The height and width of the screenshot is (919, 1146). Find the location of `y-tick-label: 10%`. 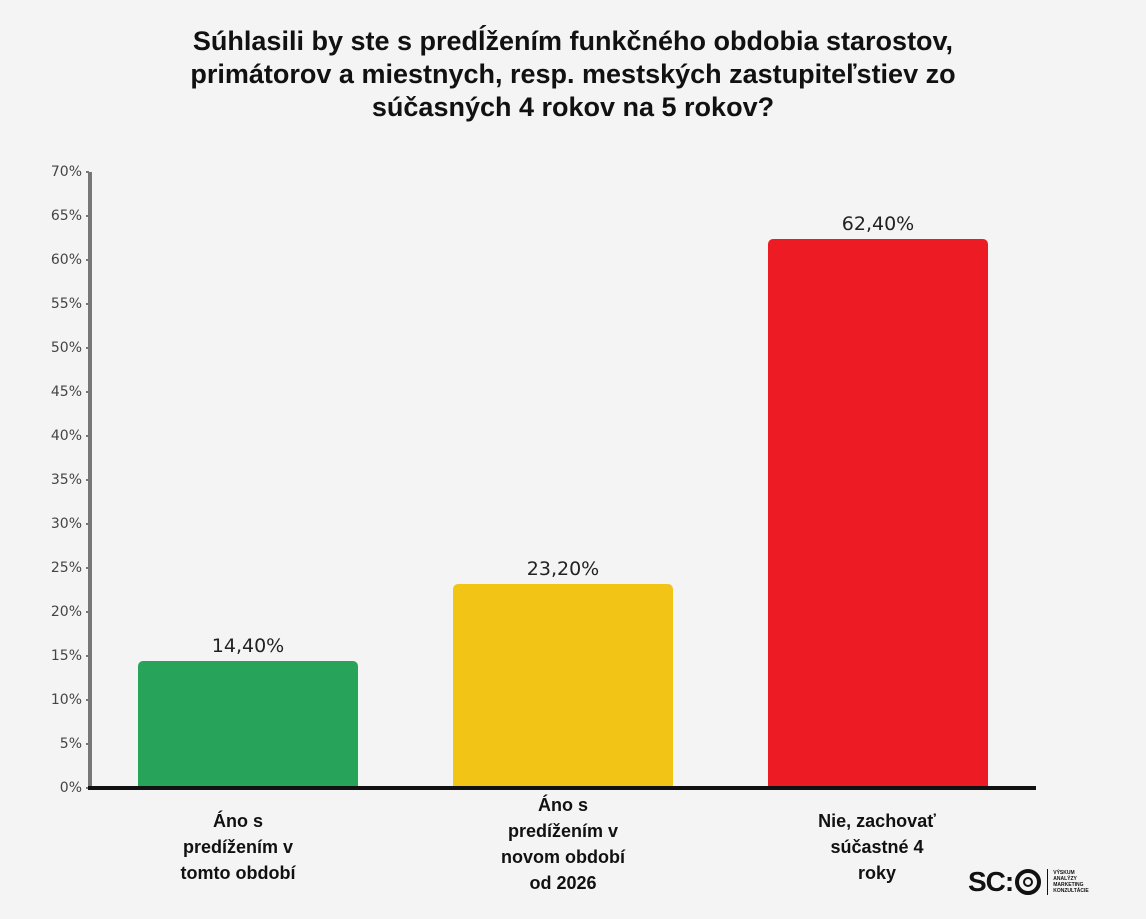

y-tick-label: 10% is located at coordinates (66, 700).